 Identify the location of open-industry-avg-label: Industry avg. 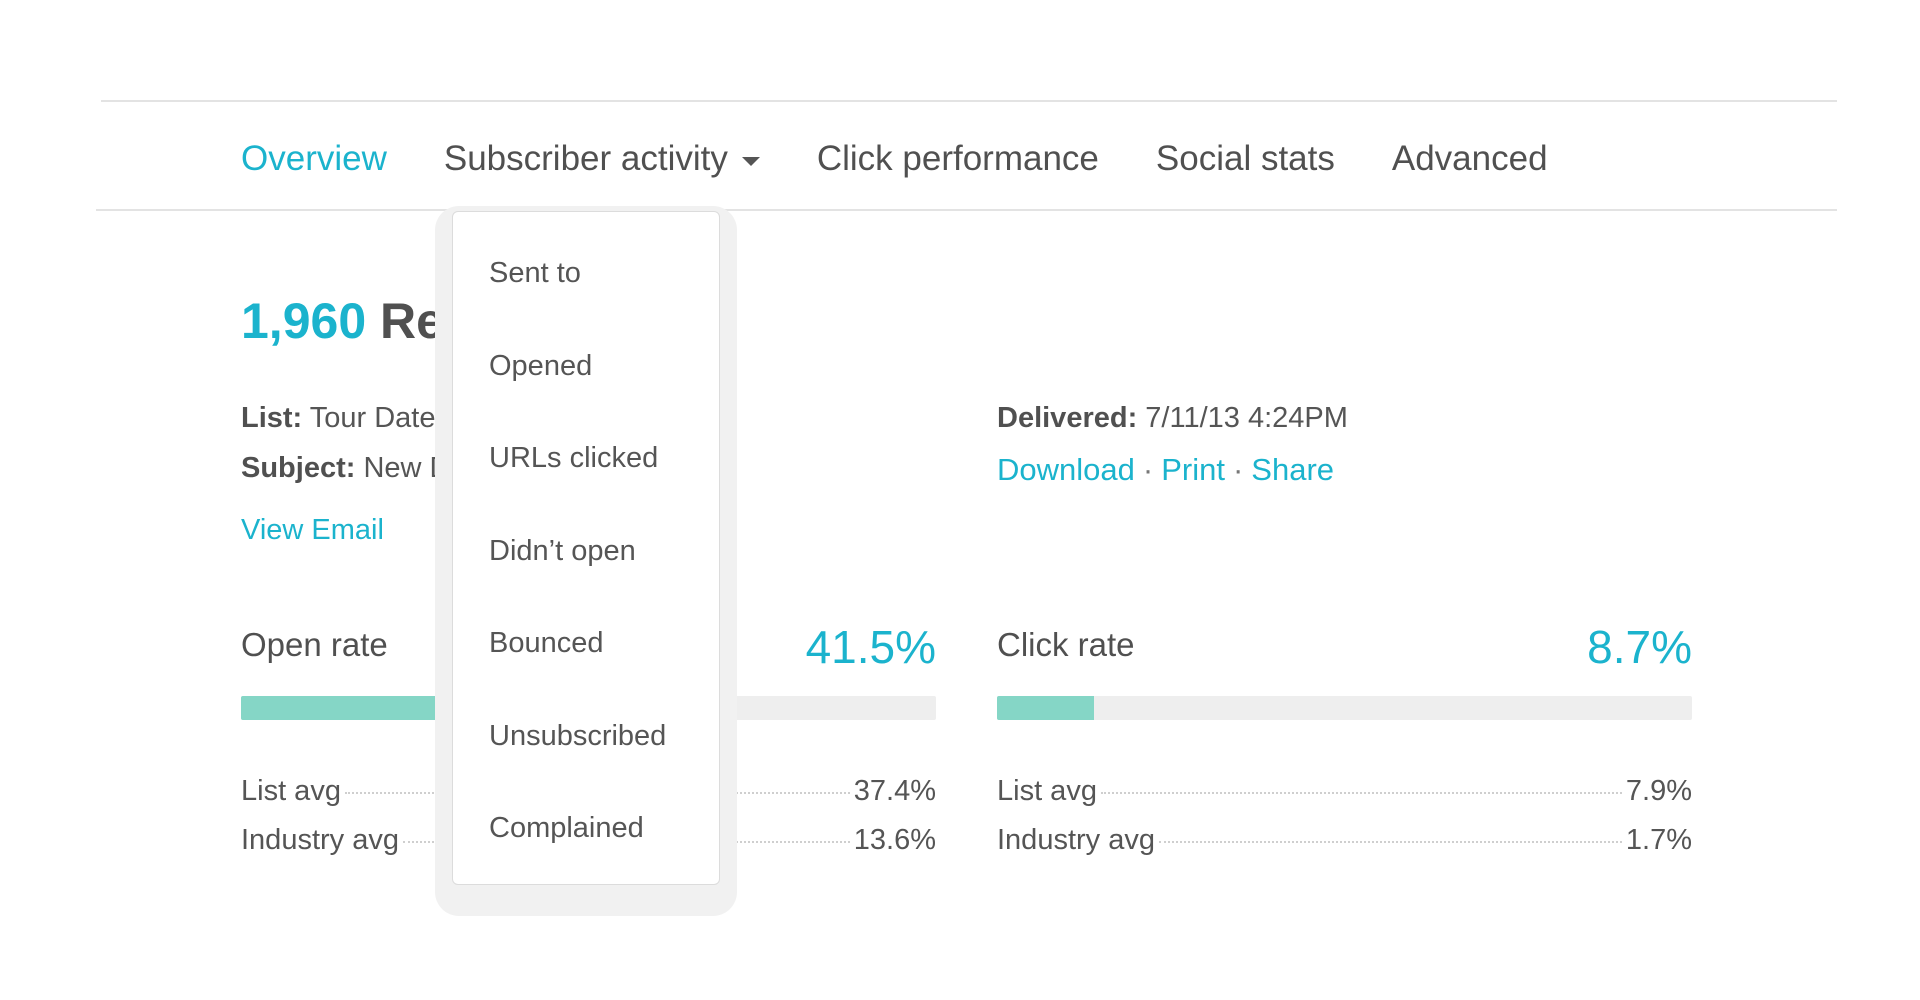
(320, 840).